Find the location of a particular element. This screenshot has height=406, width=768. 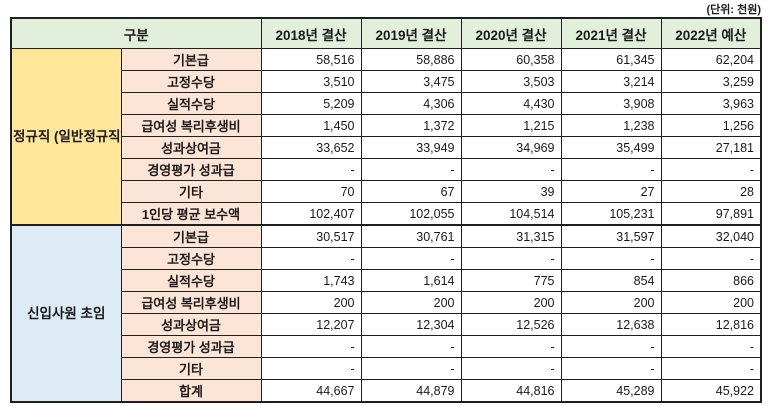

table-row: 급여성 복리후생비 200 200 200 200 200 is located at coordinates (386, 302).